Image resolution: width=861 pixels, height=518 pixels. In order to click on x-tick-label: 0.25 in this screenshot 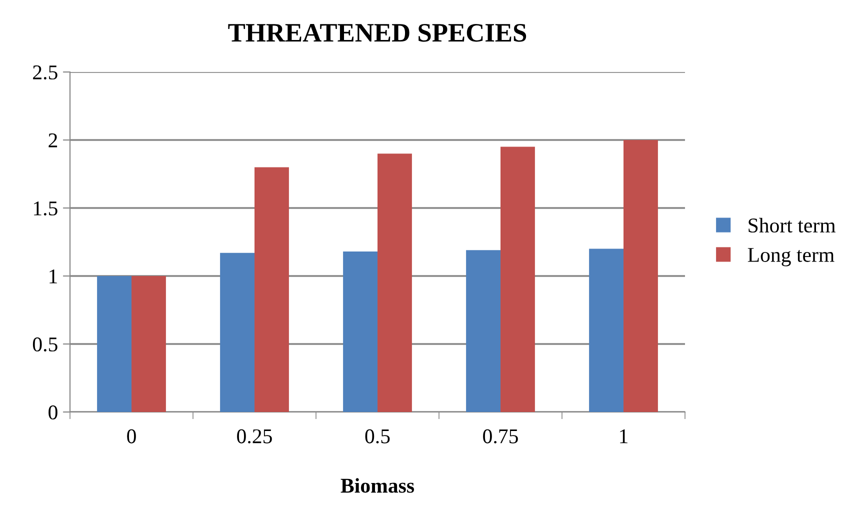, I will do `click(254, 436)`.